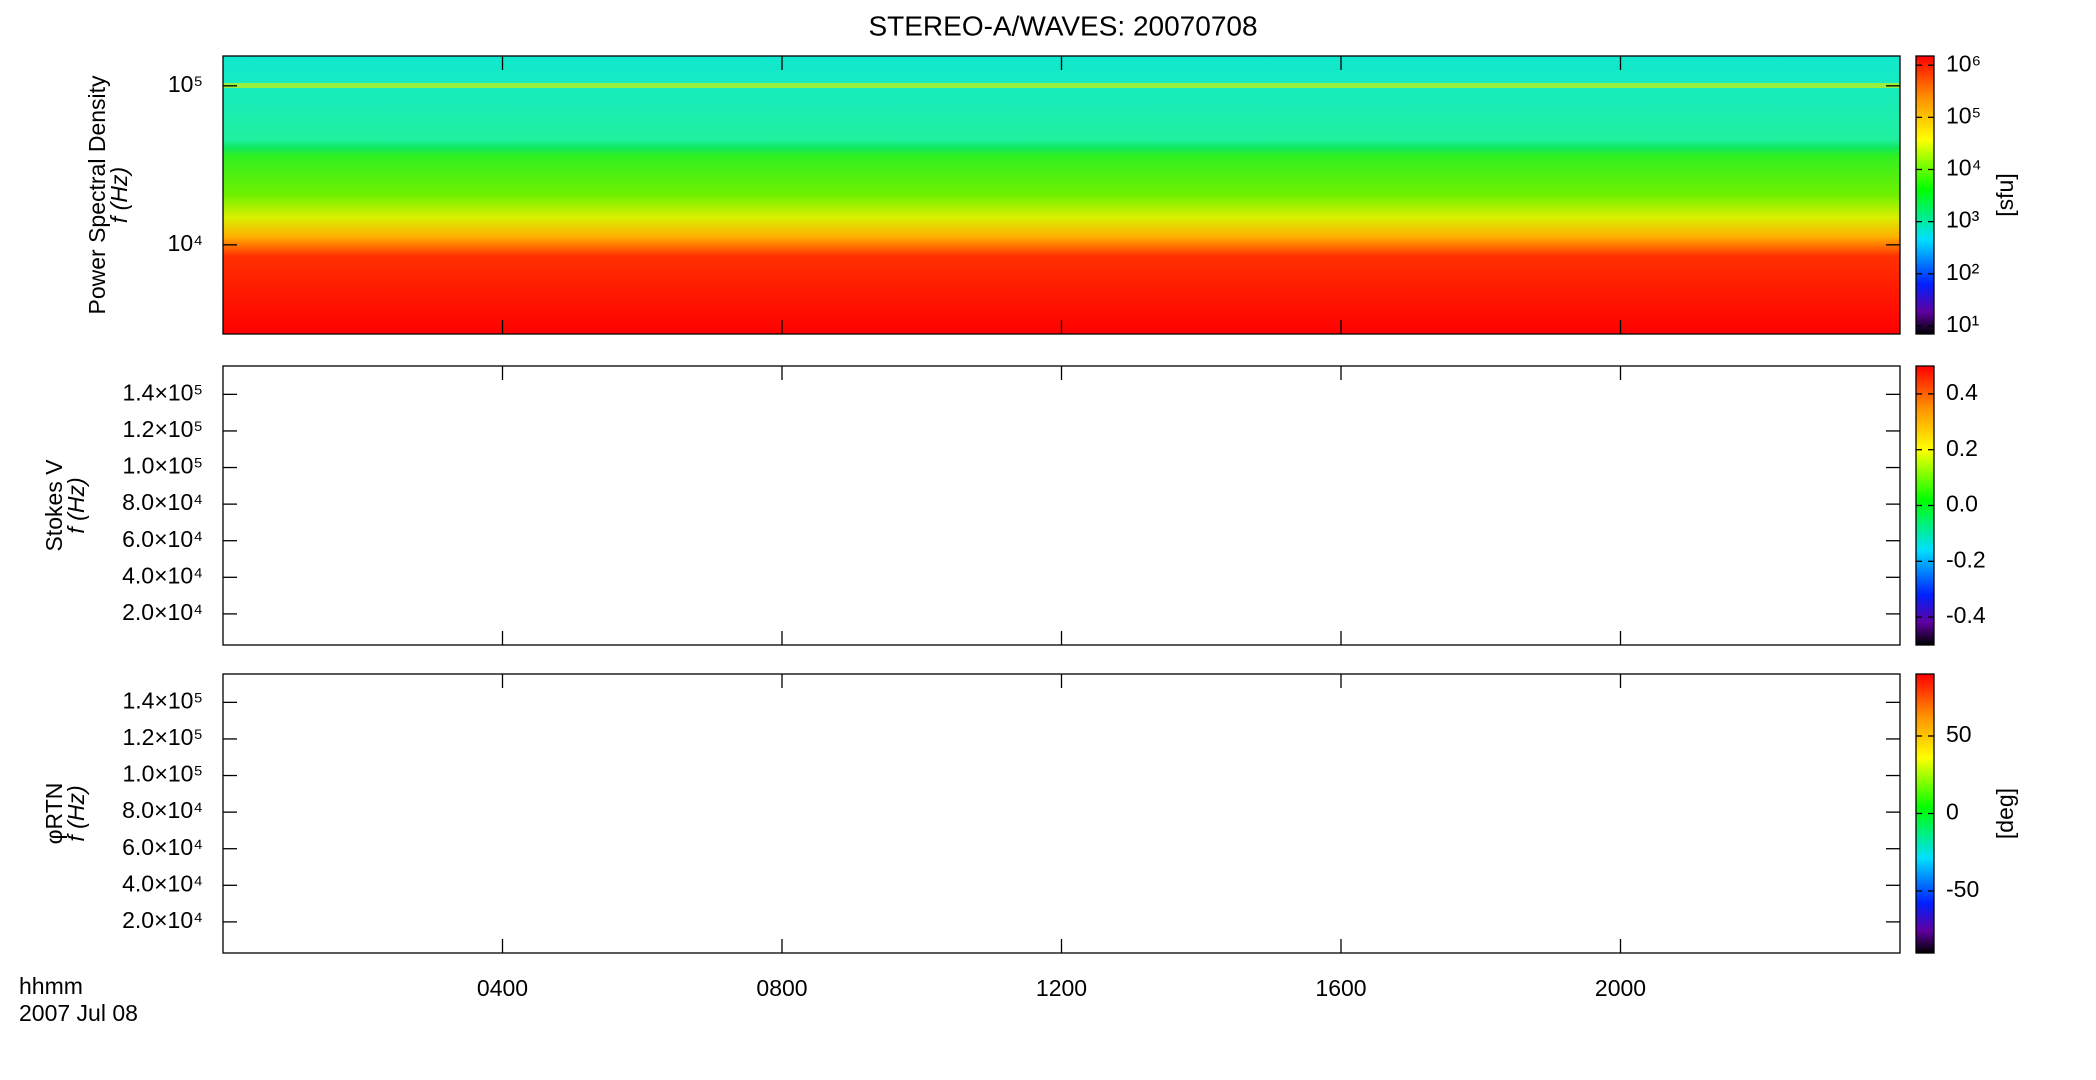  I want to click on y-axis-label: Stokes V, so click(54, 505).